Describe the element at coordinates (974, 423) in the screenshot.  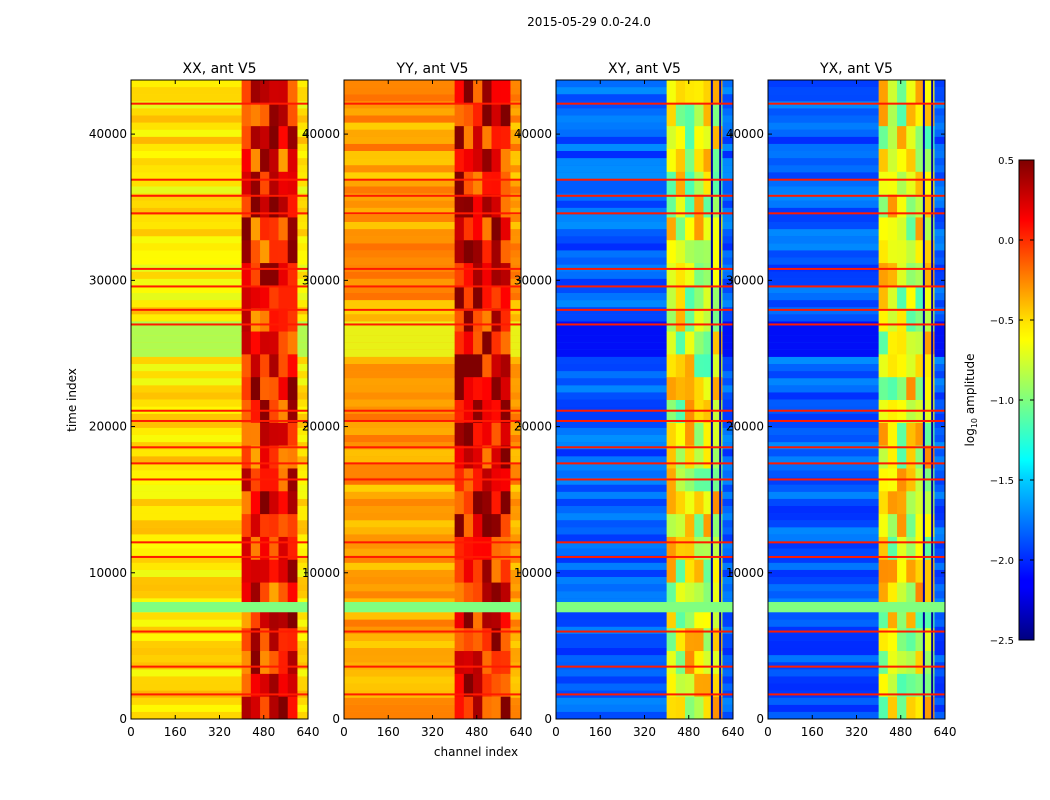
I see `colorbar-label-sub: 10` at that location.